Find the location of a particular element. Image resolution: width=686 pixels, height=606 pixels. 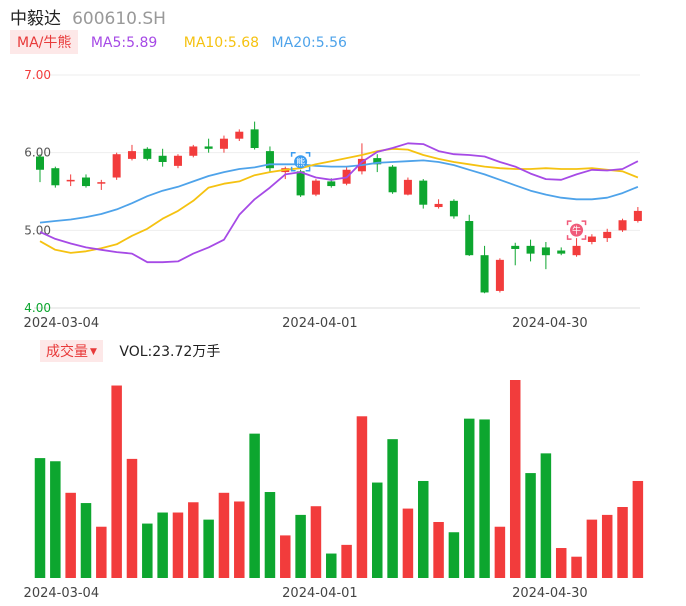

dropdown-caret-icon: ▼ is located at coordinates (93, 352).